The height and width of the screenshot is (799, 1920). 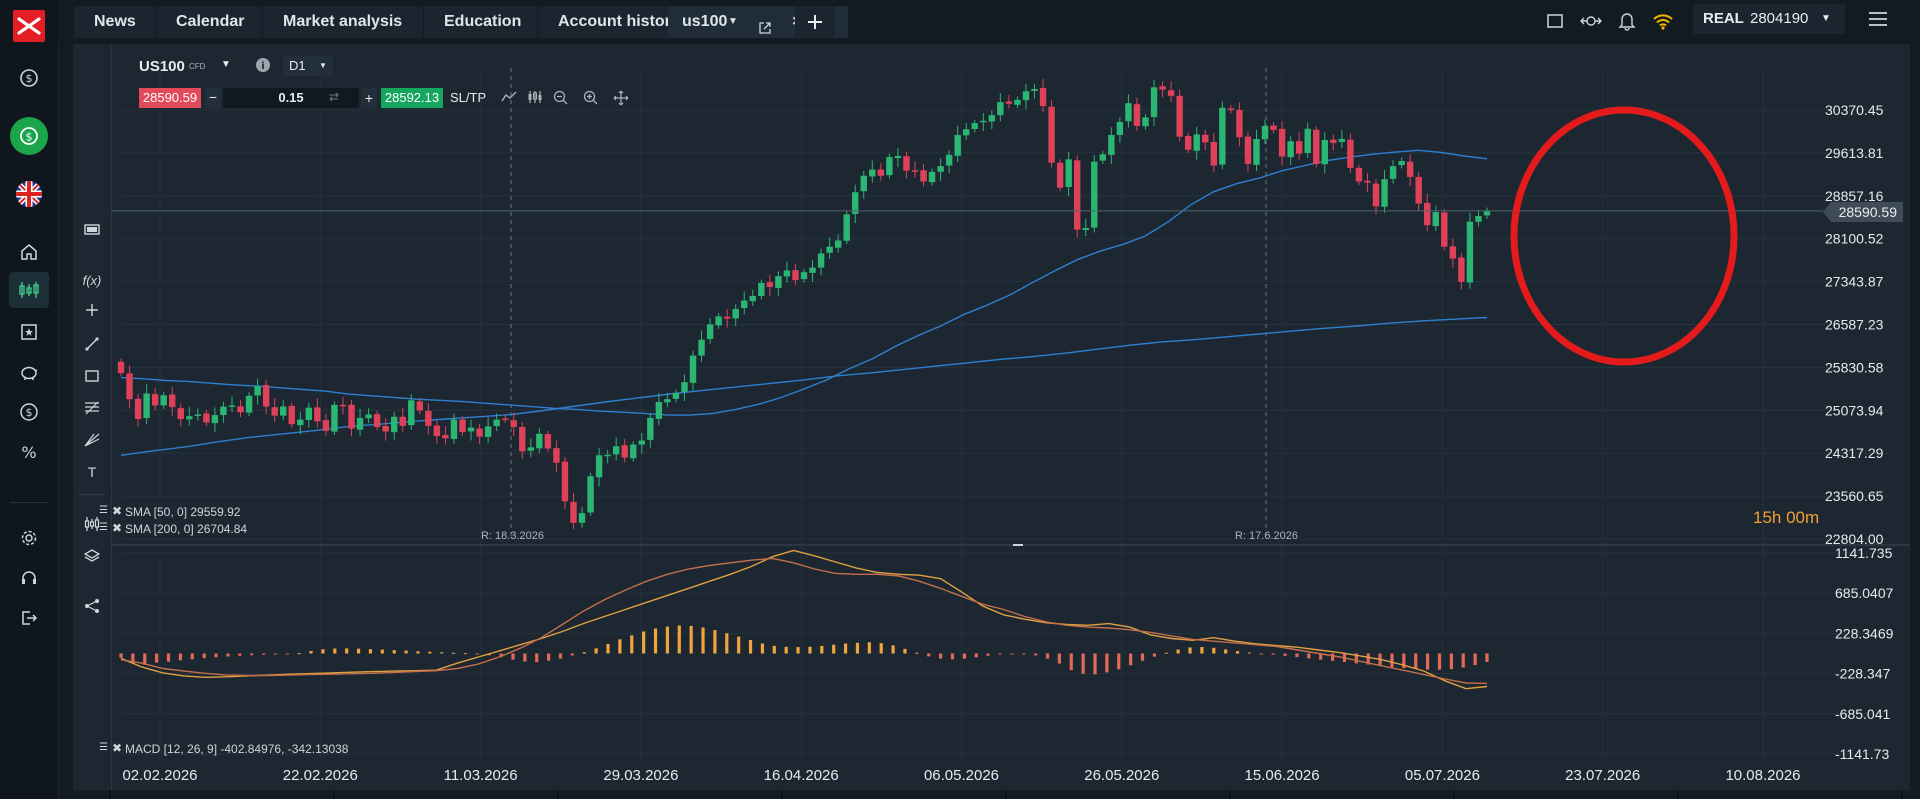 What do you see at coordinates (334, 97) in the screenshot?
I see `swap-icon: ⇄` at bounding box center [334, 97].